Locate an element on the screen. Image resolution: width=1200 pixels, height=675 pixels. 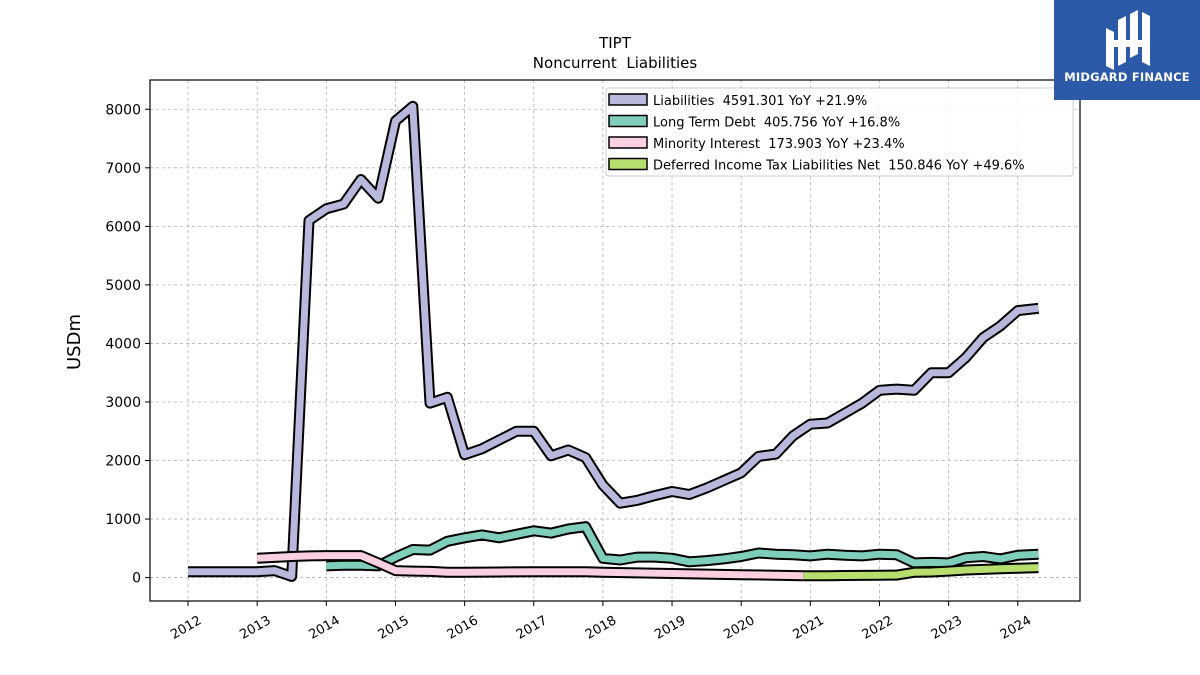
series-1-line is located at coordinates (682, 546).